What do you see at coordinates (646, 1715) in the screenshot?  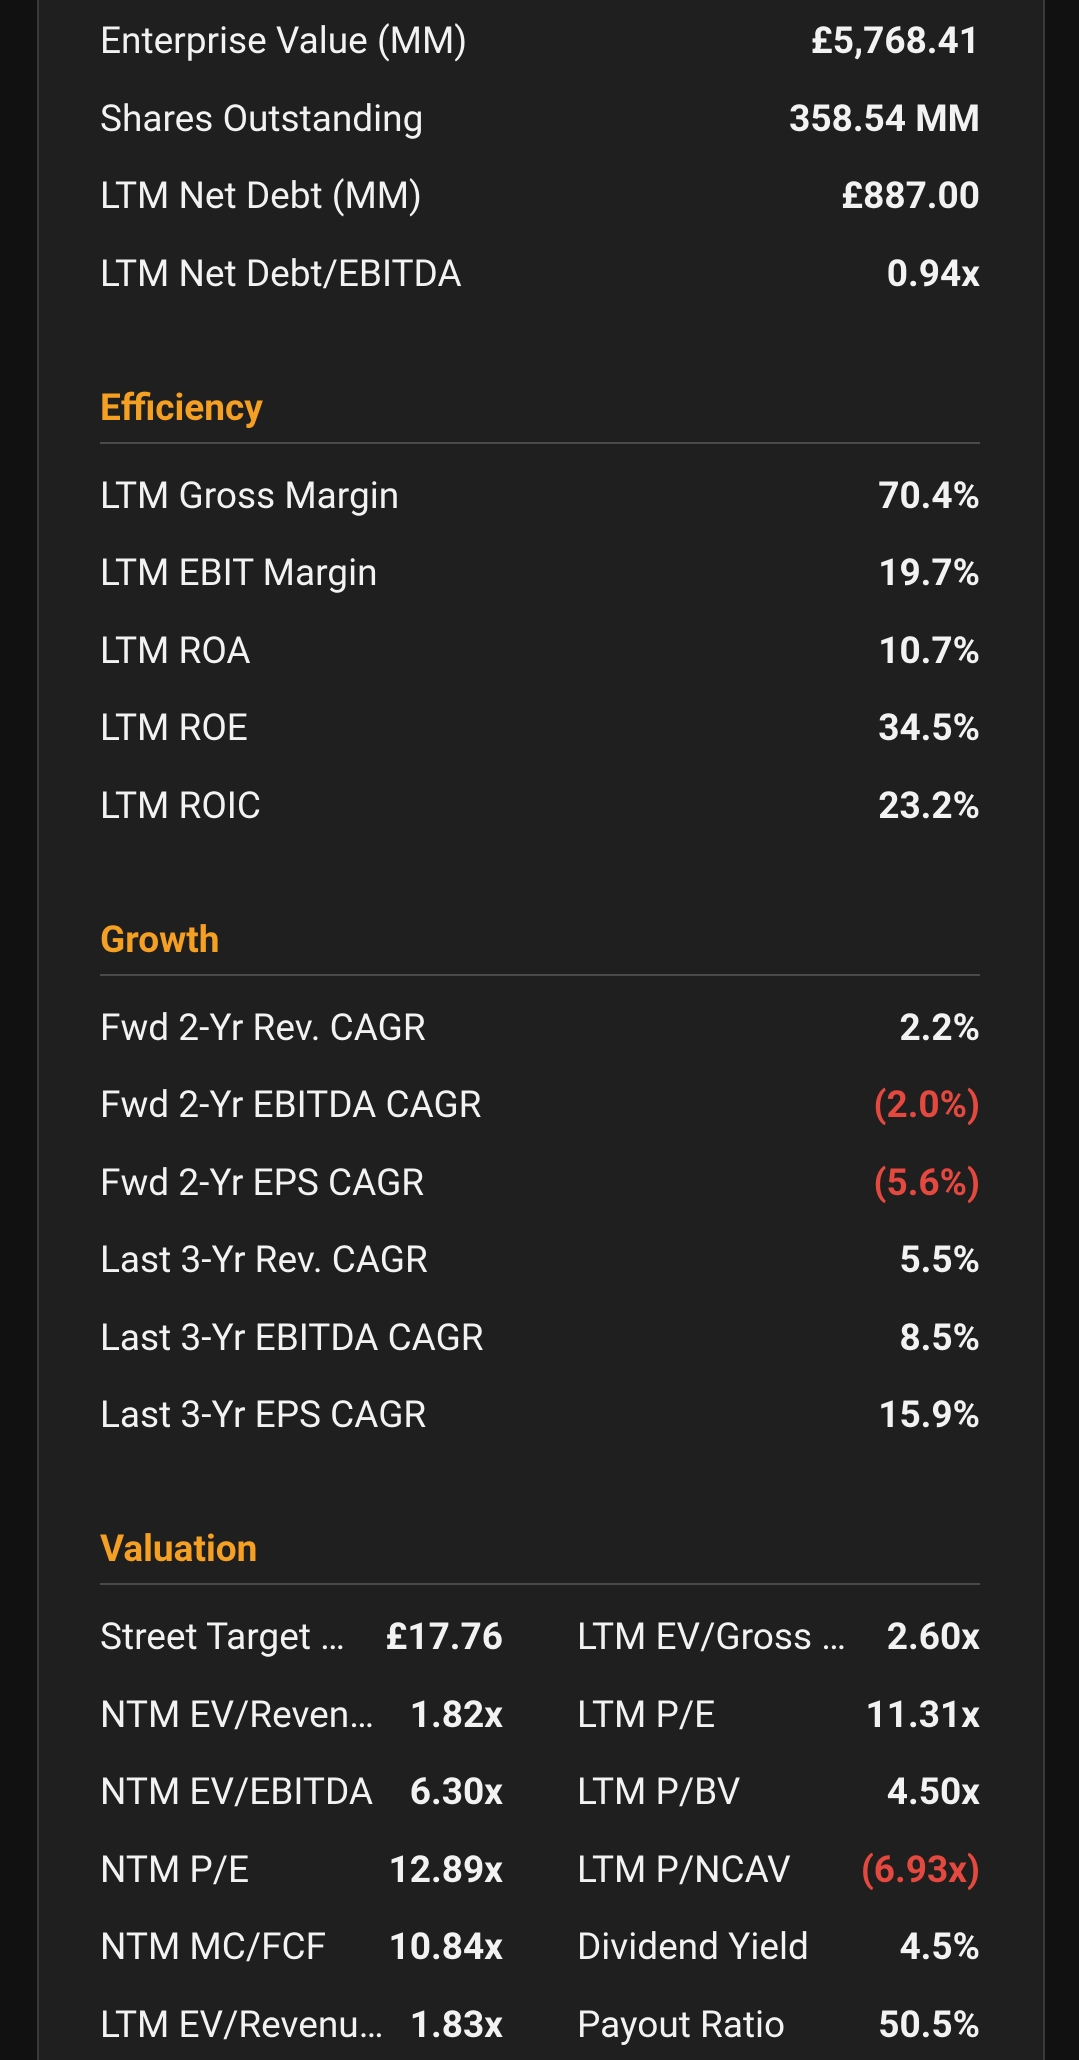 I see `metric-label: LTM P/E` at bounding box center [646, 1715].